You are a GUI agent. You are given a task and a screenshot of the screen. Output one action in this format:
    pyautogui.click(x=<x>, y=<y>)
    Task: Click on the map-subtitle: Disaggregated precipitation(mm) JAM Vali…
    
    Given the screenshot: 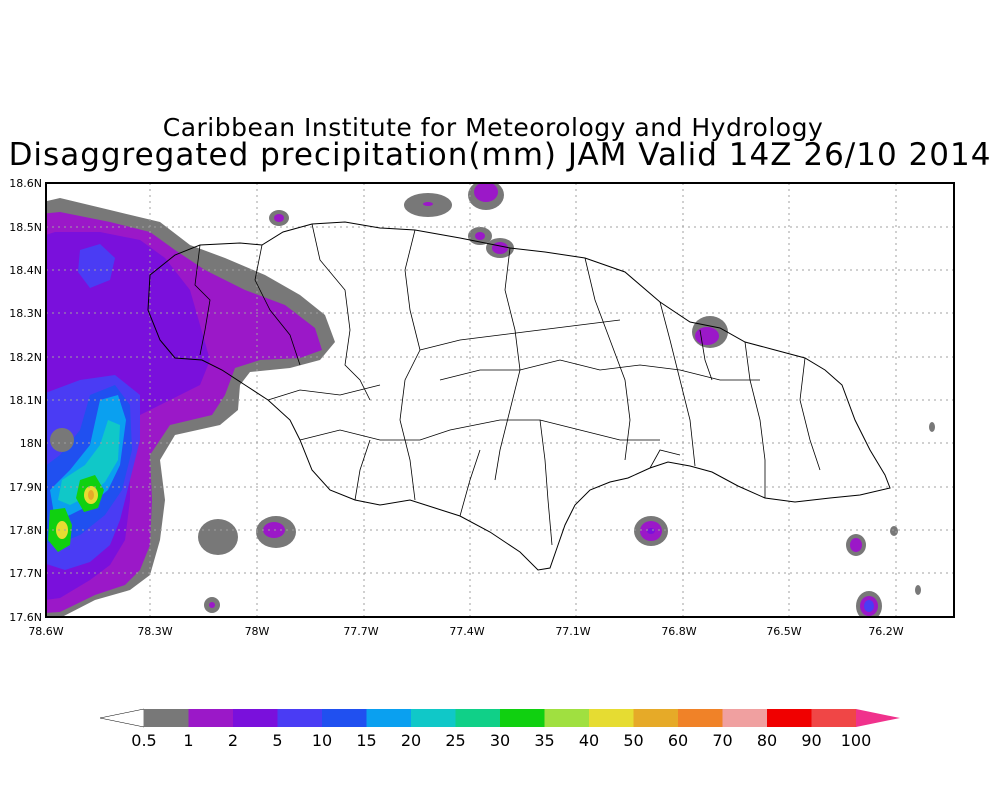 What is the action you would take?
    pyautogui.click(x=500, y=155)
    